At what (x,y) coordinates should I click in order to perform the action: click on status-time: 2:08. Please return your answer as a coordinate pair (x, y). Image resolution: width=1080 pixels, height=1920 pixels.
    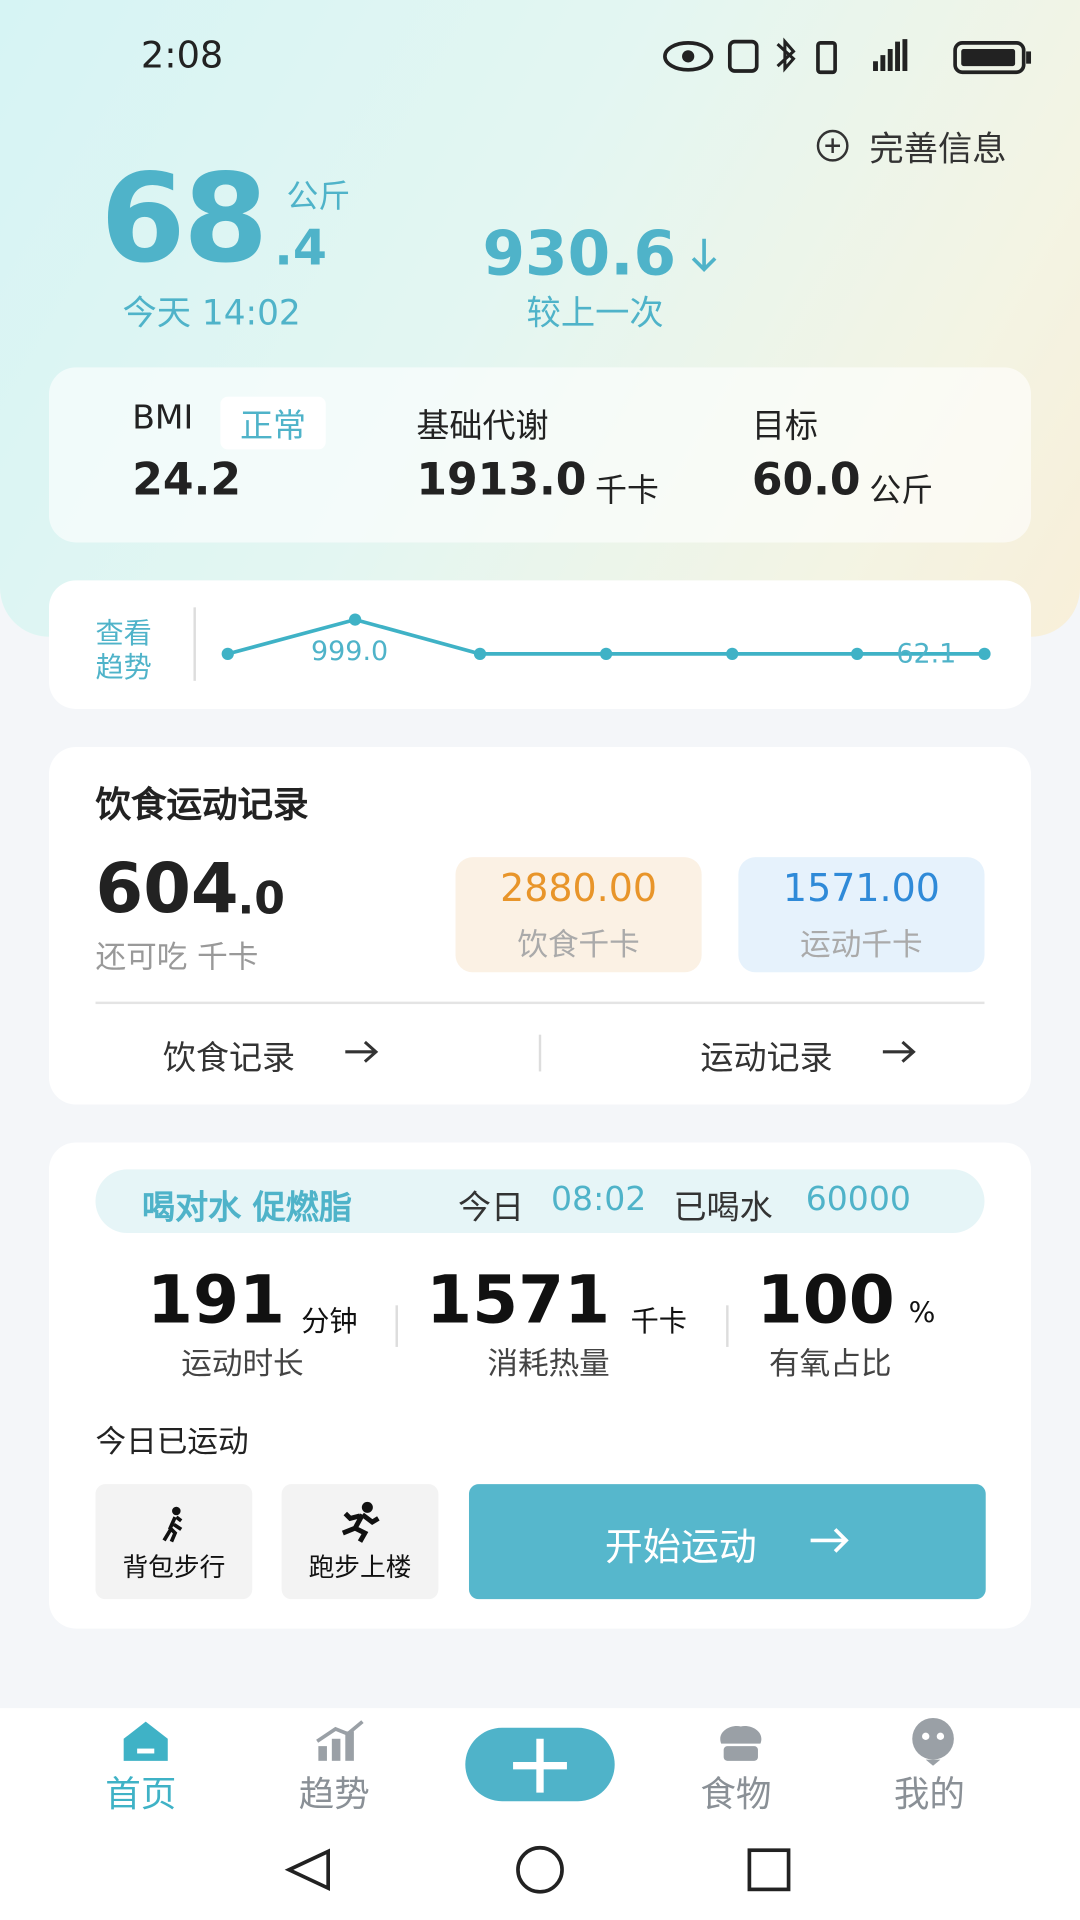
    Looking at the image, I should click on (182, 56).